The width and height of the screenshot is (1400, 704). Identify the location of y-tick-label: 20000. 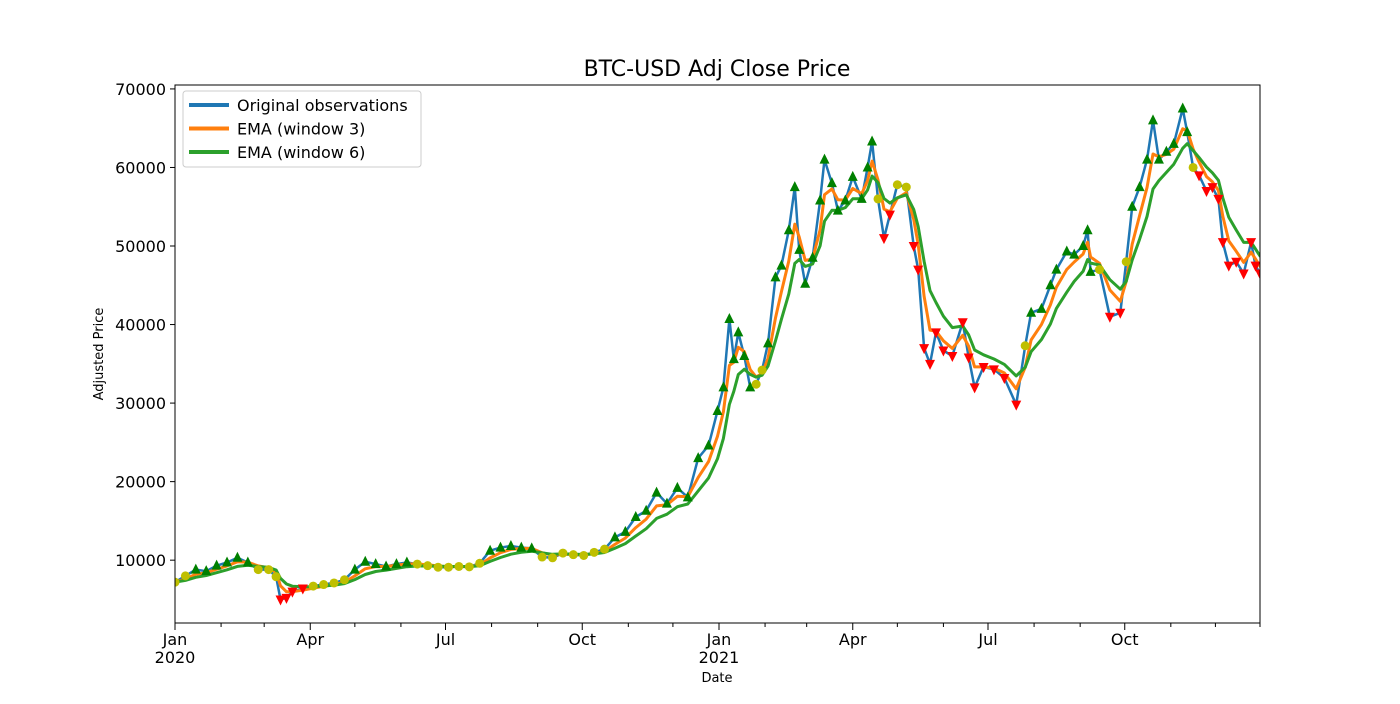
(140, 482).